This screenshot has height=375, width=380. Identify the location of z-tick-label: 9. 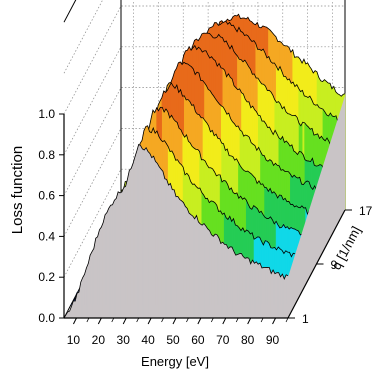
(334, 265).